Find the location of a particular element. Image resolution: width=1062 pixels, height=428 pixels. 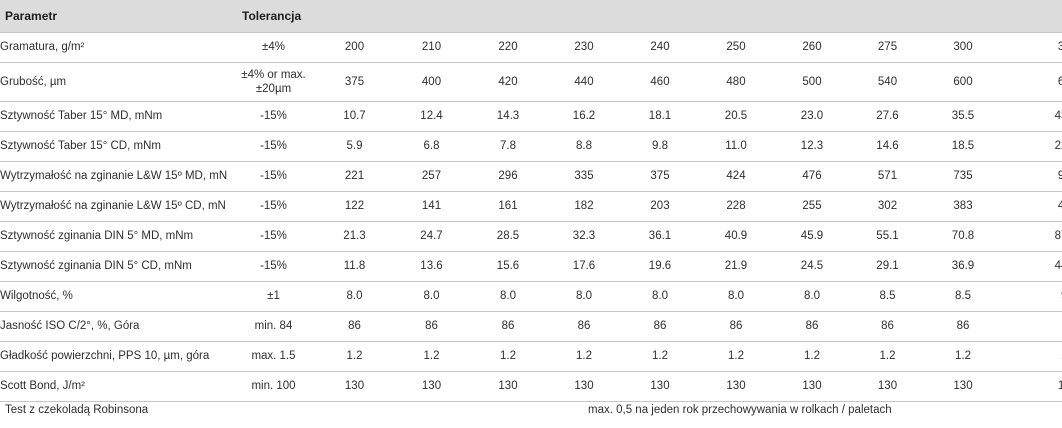

row-param: Scott Bond, J/m² is located at coordinates (115, 386).